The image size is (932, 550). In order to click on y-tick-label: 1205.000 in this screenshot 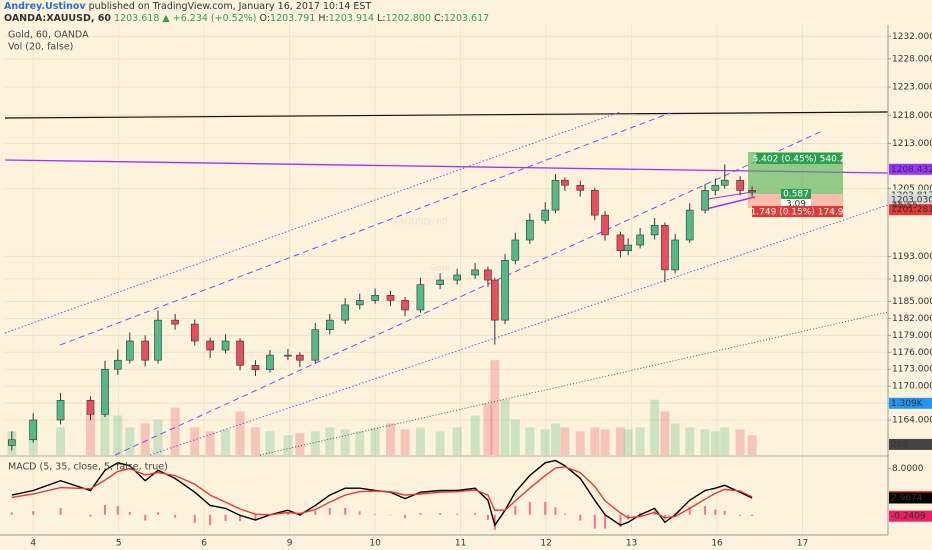, I will do `click(912, 189)`.